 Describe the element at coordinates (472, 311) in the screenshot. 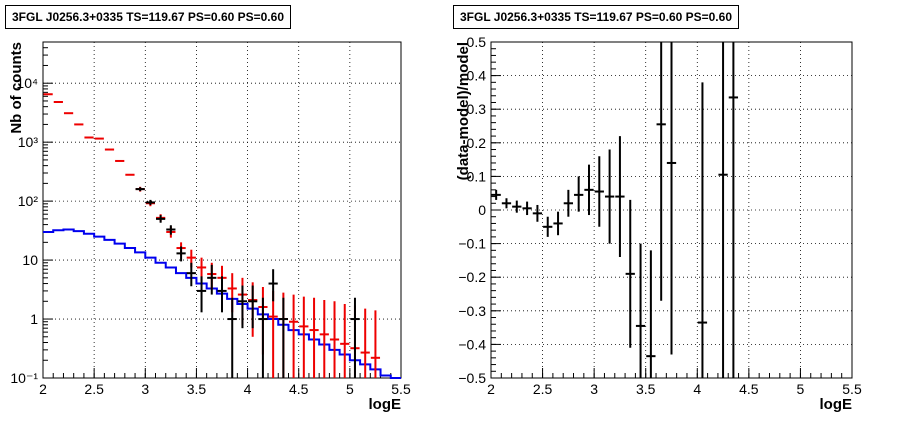

I see `y-tick-label: −0.3` at that location.